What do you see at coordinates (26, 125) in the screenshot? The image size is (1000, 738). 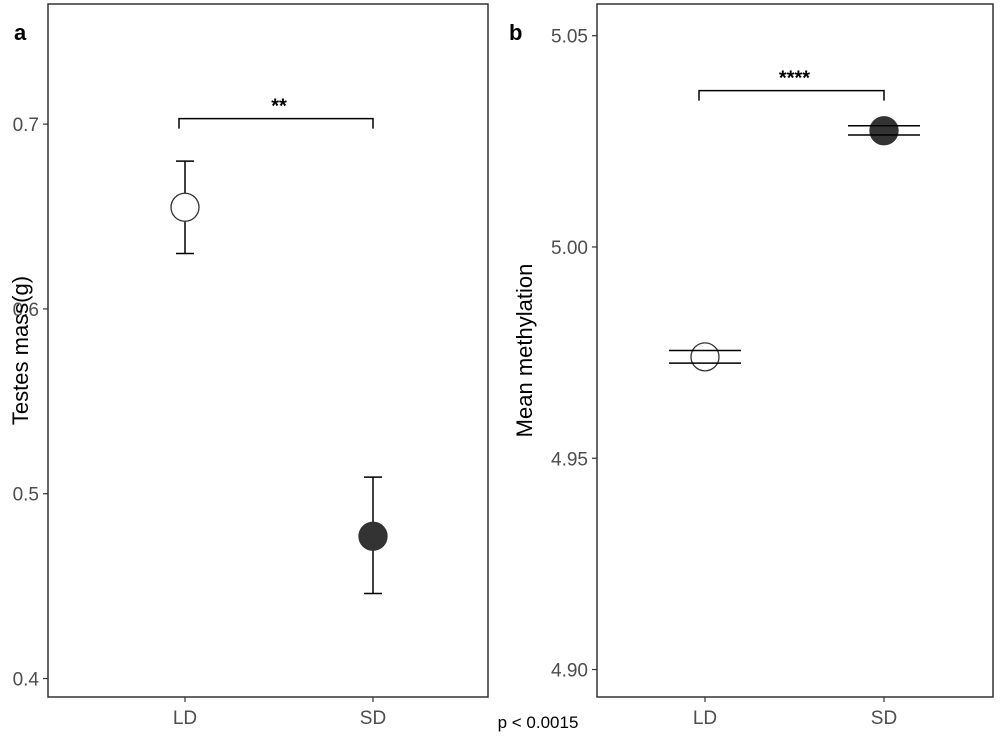 I see `y-tick-label: 0.7` at bounding box center [26, 125].